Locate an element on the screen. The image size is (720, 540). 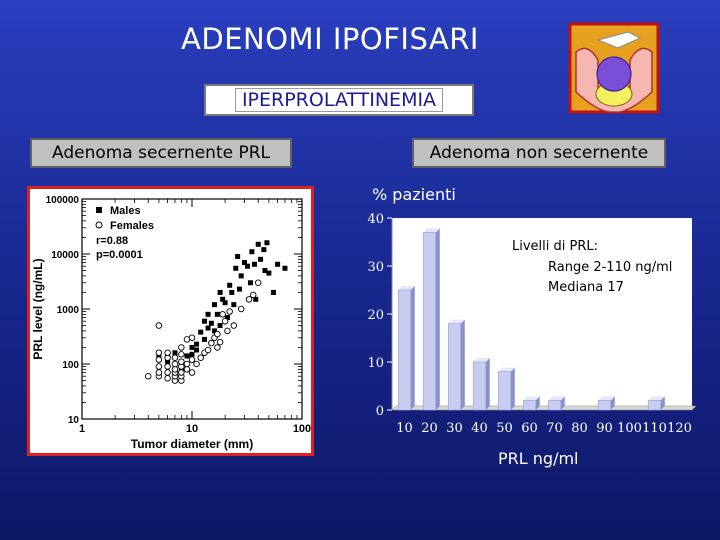
subtitle-text: IPERPROLATTINEMIA is located at coordinates (339, 100).